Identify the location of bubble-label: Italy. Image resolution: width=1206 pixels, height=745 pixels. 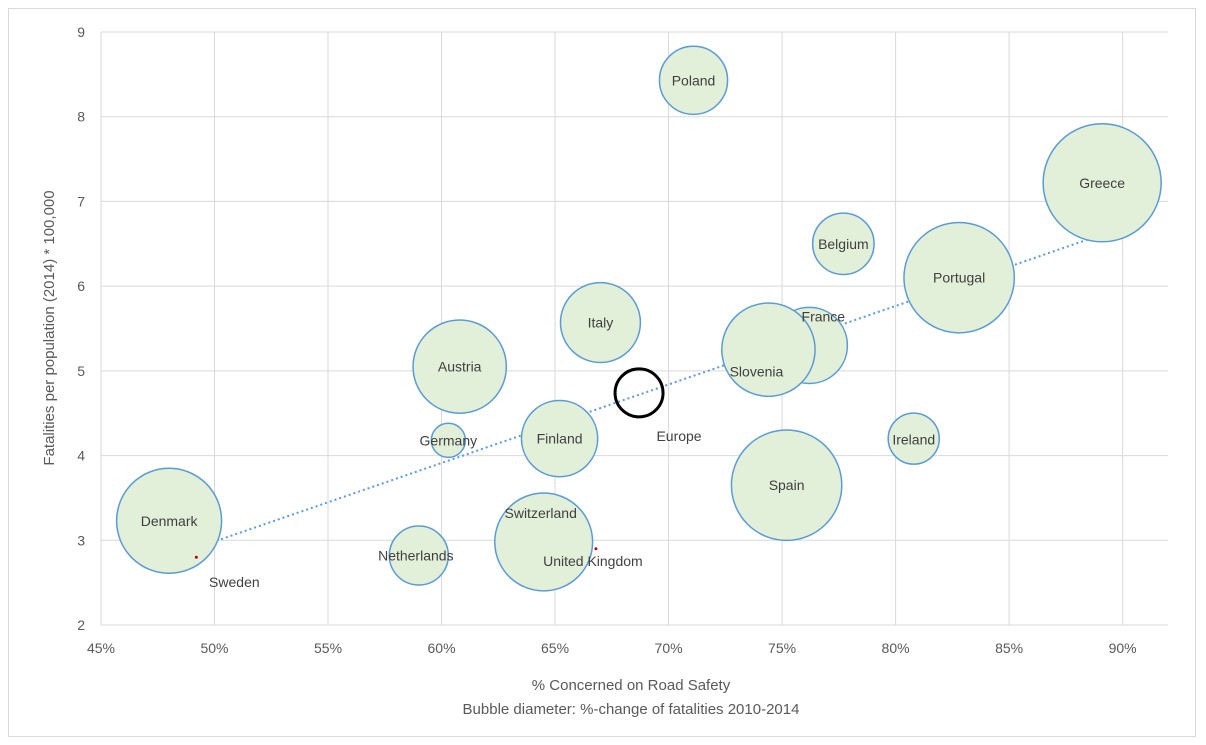
(601, 323).